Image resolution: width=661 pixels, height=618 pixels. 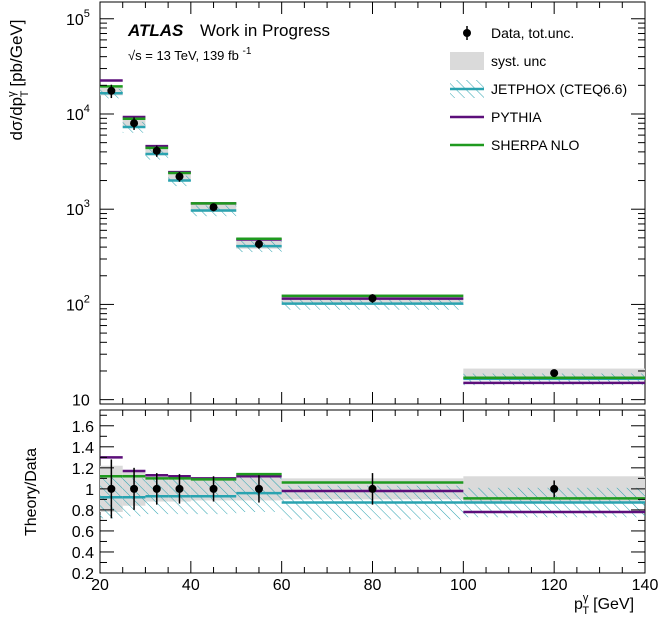 What do you see at coordinates (535, 145) in the screenshot?
I see `legend-label: SHERPA NLO` at bounding box center [535, 145].